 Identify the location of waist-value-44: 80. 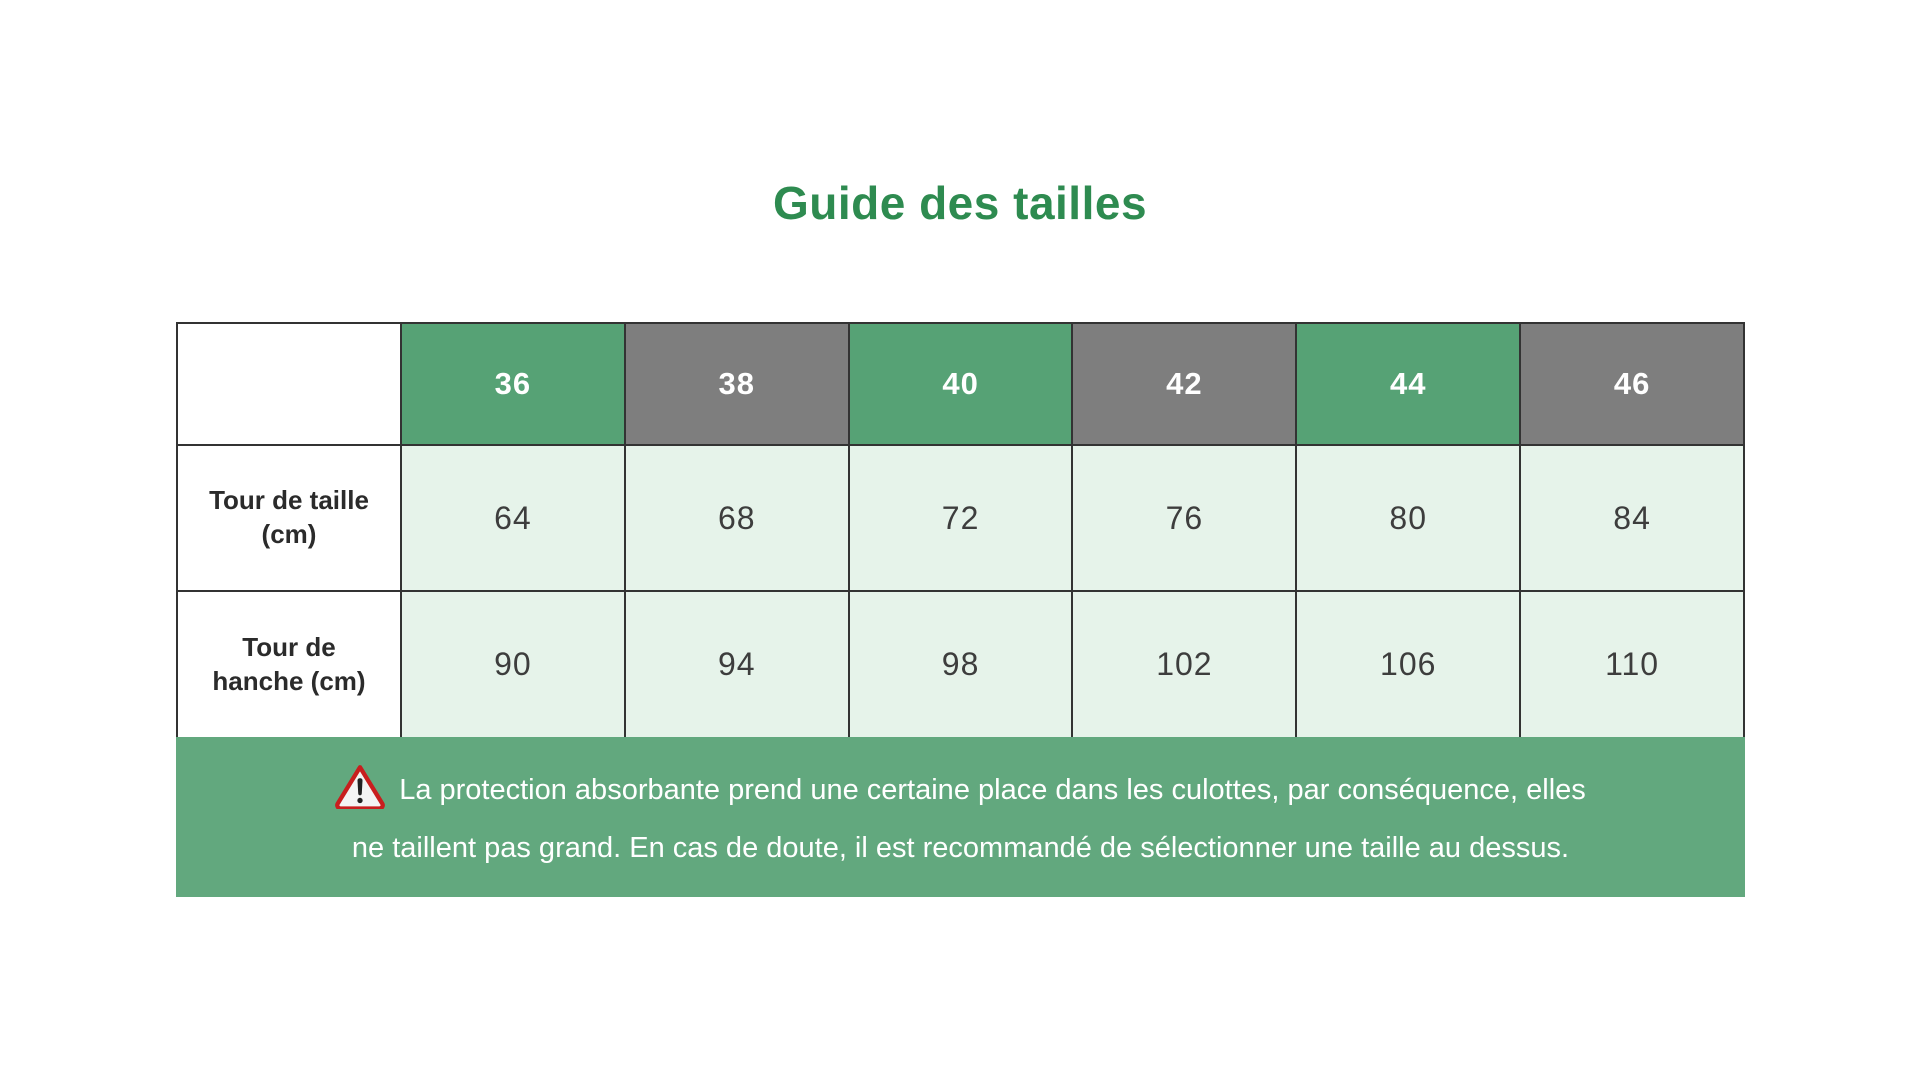
(1408, 518).